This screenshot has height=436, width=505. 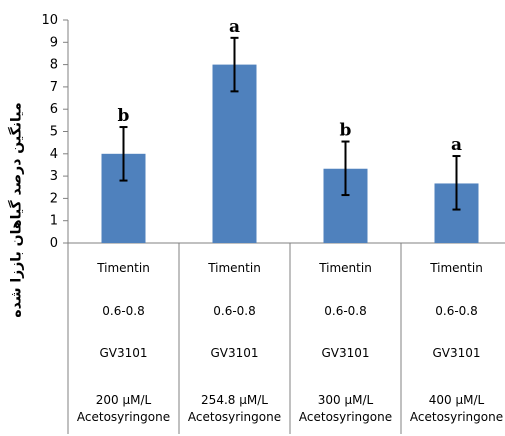 I want to click on y-tick-label: 9, so click(x=54, y=42).